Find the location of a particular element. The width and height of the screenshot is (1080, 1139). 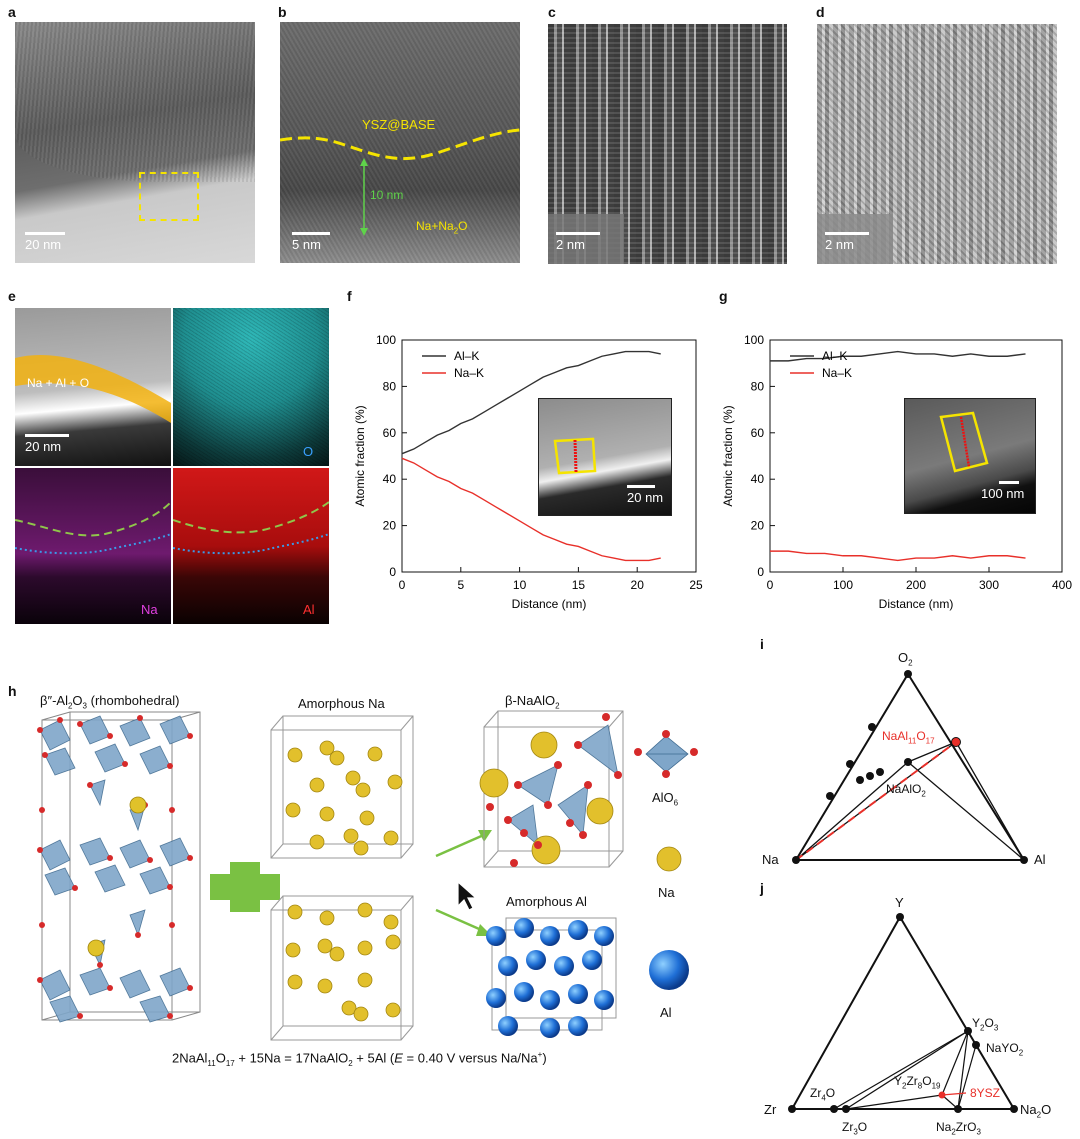

plot-frame is located at coordinates (549, 456).